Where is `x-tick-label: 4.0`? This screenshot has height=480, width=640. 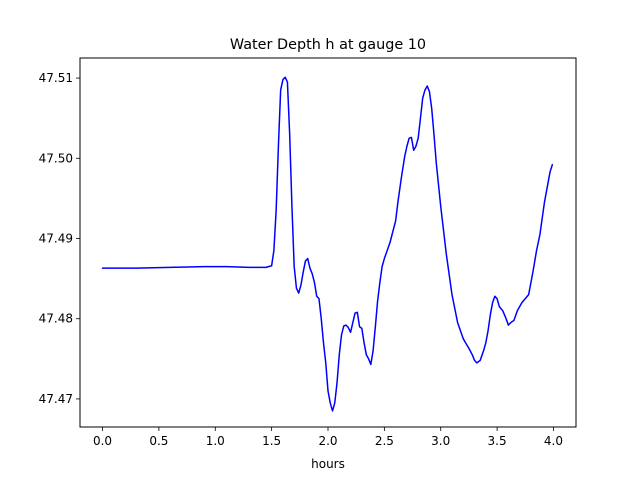 x-tick-label: 4.0 is located at coordinates (553, 441).